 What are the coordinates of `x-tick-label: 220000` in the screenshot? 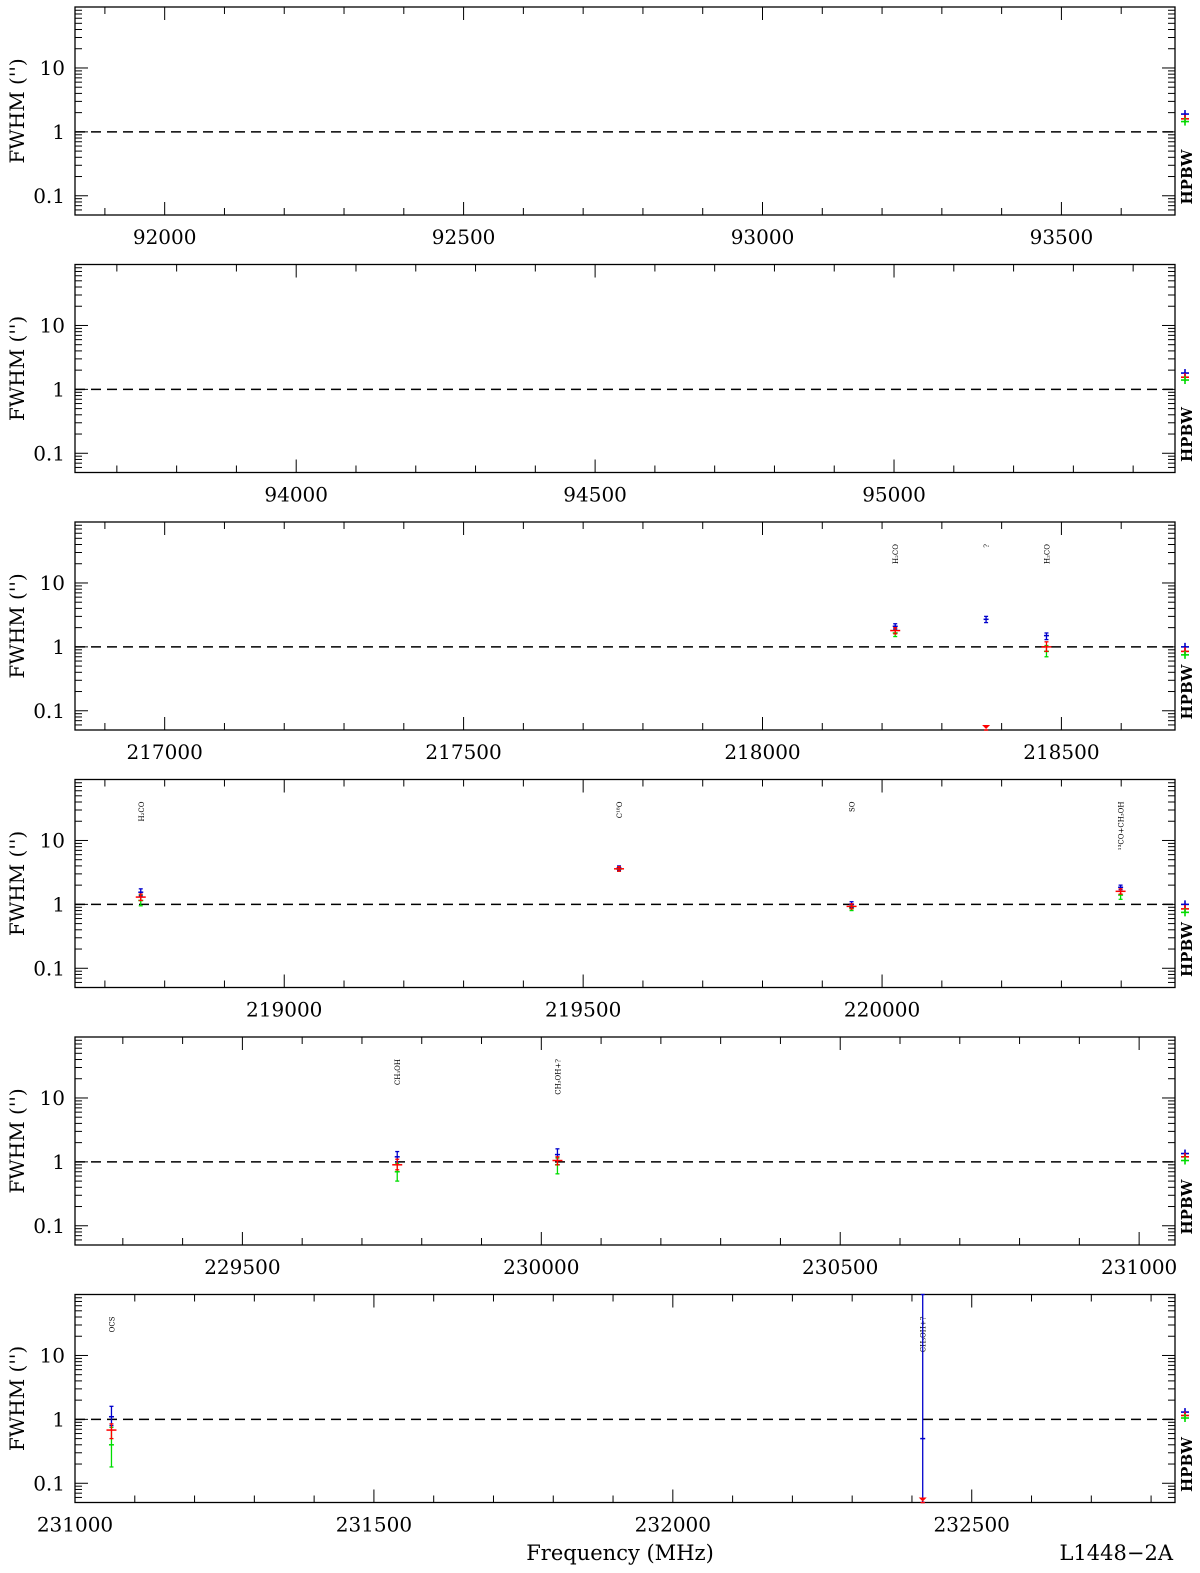 It's located at (882, 1010).